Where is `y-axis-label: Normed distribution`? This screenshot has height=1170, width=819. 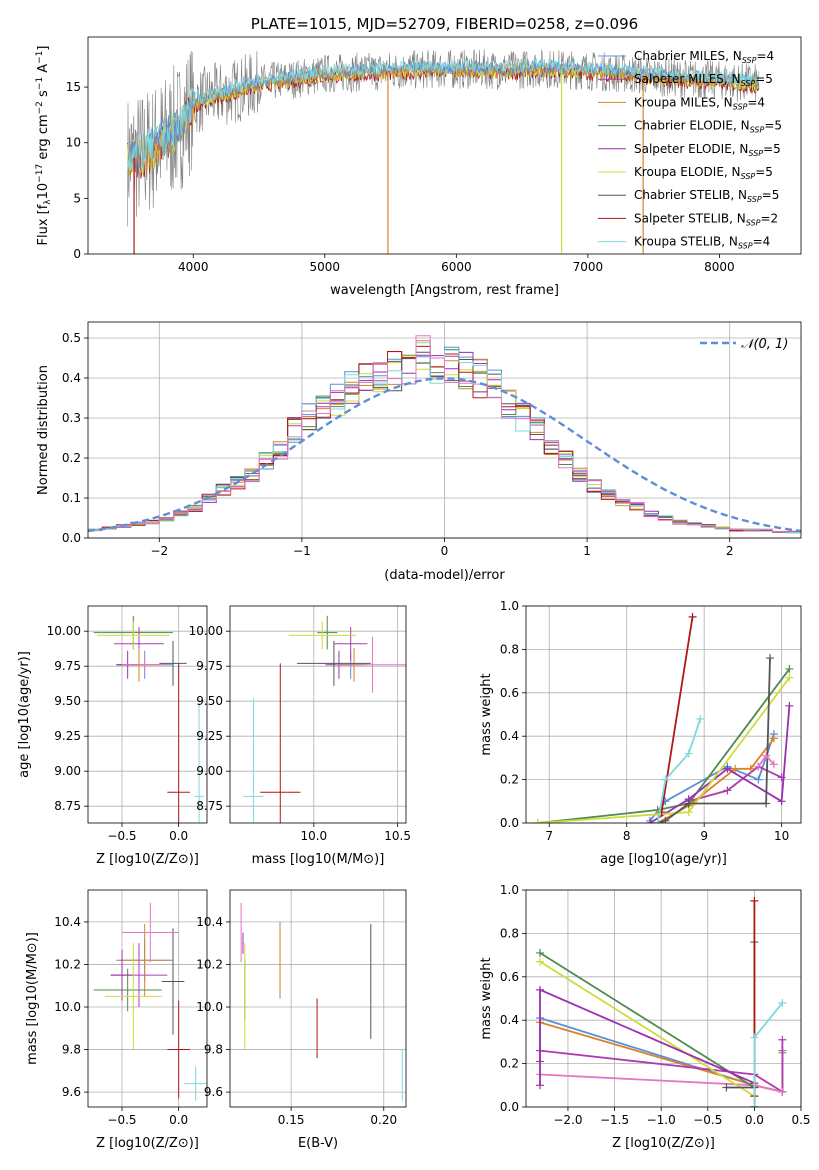
y-axis-label: Normed distribution is located at coordinates (43, 430).